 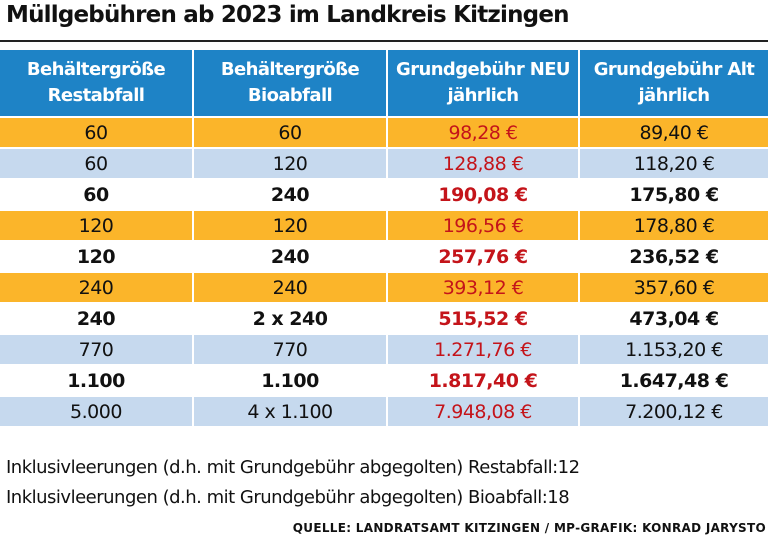 I want to click on table-row: 240 2 x 240 515,52 €473,04 €, so click(x=384, y=318).